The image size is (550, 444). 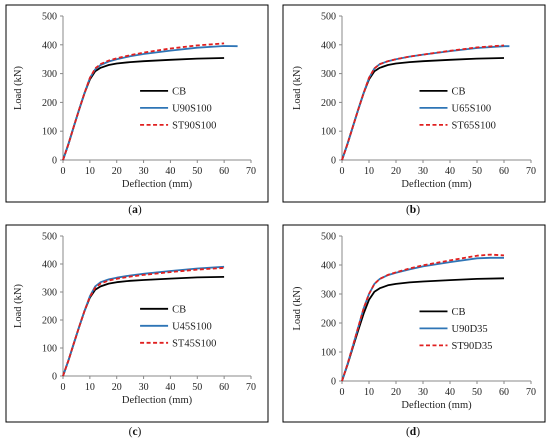 I want to click on panel-caption-letter: b, so click(x=413, y=210).